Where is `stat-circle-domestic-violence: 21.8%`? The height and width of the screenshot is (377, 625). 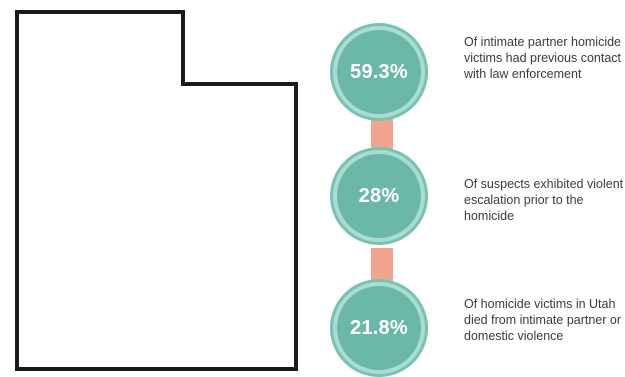 stat-circle-domestic-violence: 21.8% is located at coordinates (379, 328).